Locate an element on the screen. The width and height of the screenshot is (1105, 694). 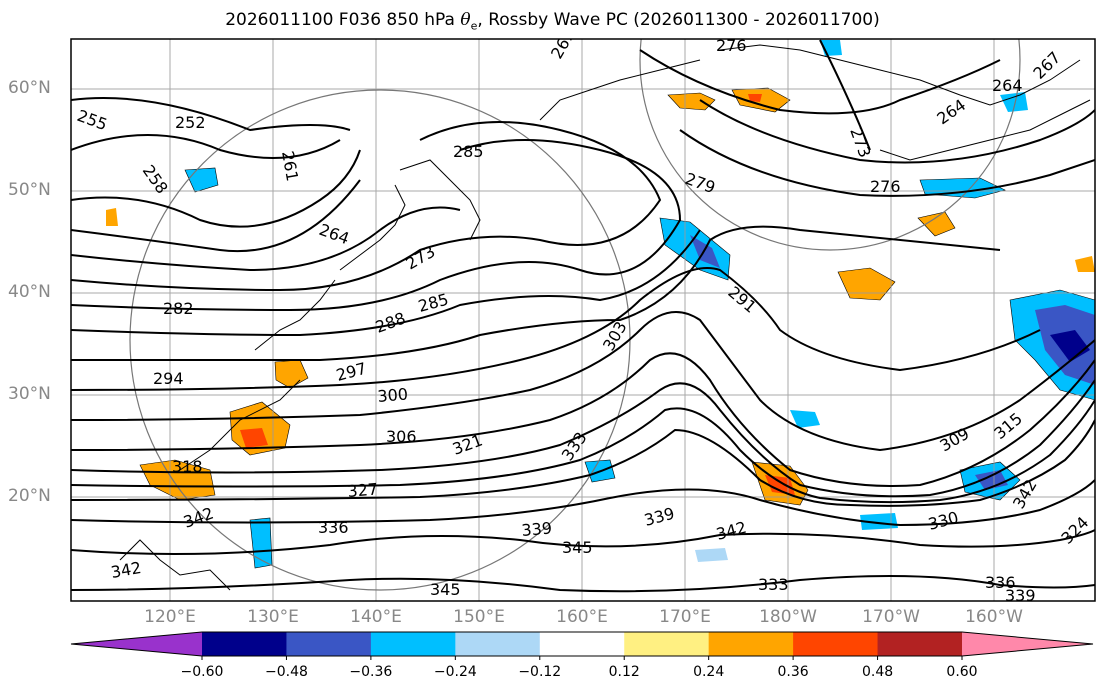
contour-label: 258 is located at coordinates (155, 179).